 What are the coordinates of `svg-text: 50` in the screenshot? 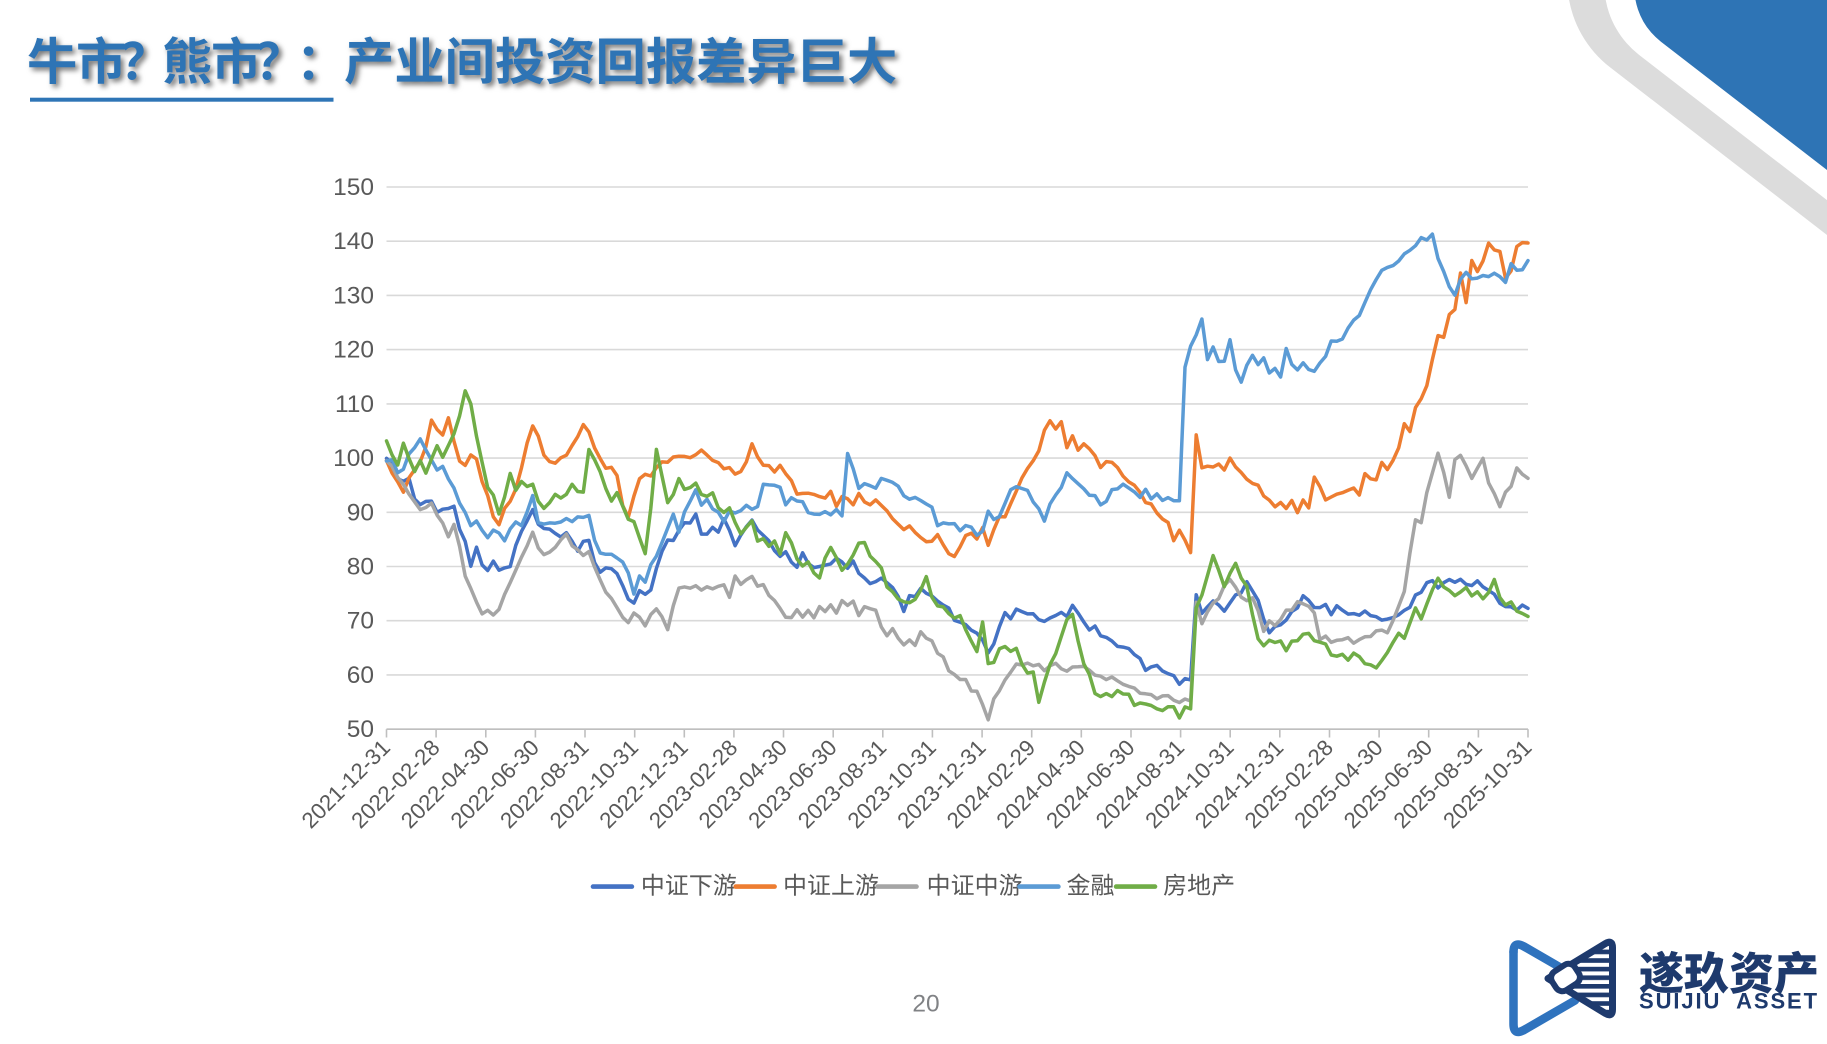 It's located at (360, 729).